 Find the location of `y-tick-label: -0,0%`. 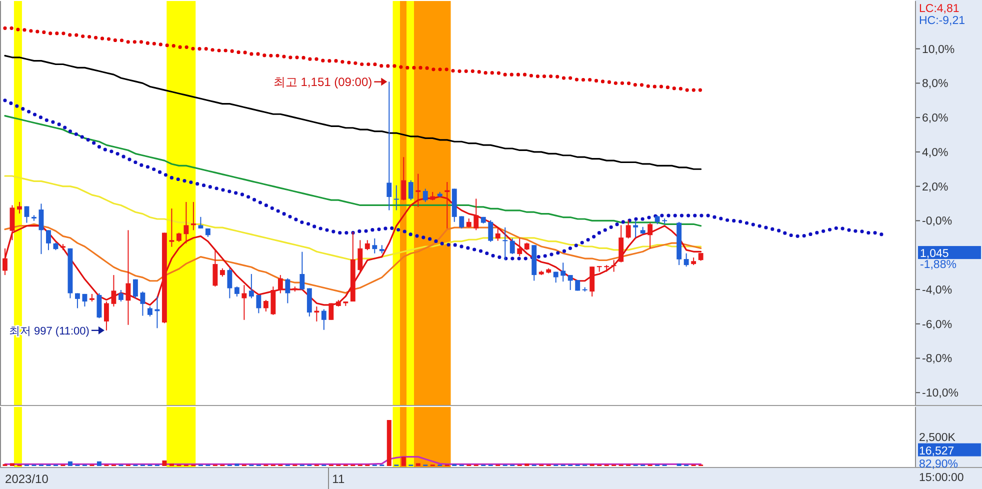

y-tick-label: -0,0% is located at coordinates (937, 222).